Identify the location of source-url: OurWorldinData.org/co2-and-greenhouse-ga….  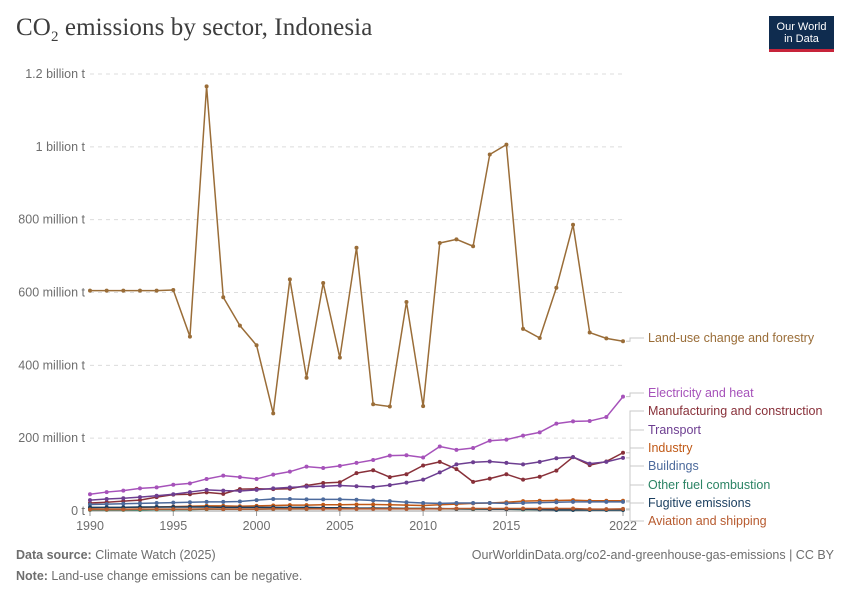
(652, 555).